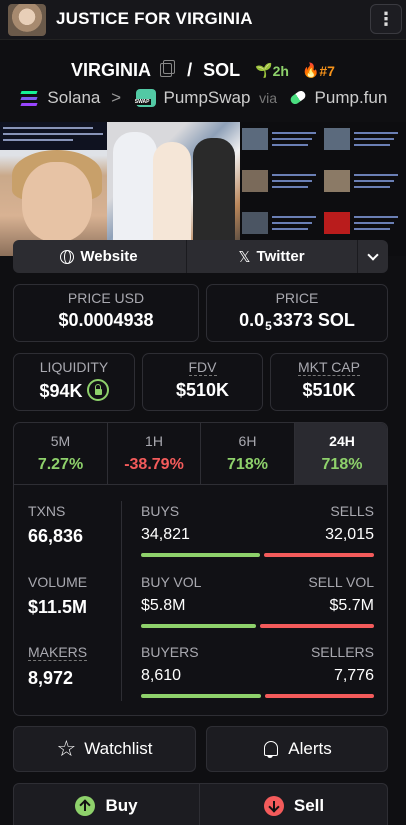  I want to click on social-links-bar: Website 𝕏 Twitter, so click(200, 256).